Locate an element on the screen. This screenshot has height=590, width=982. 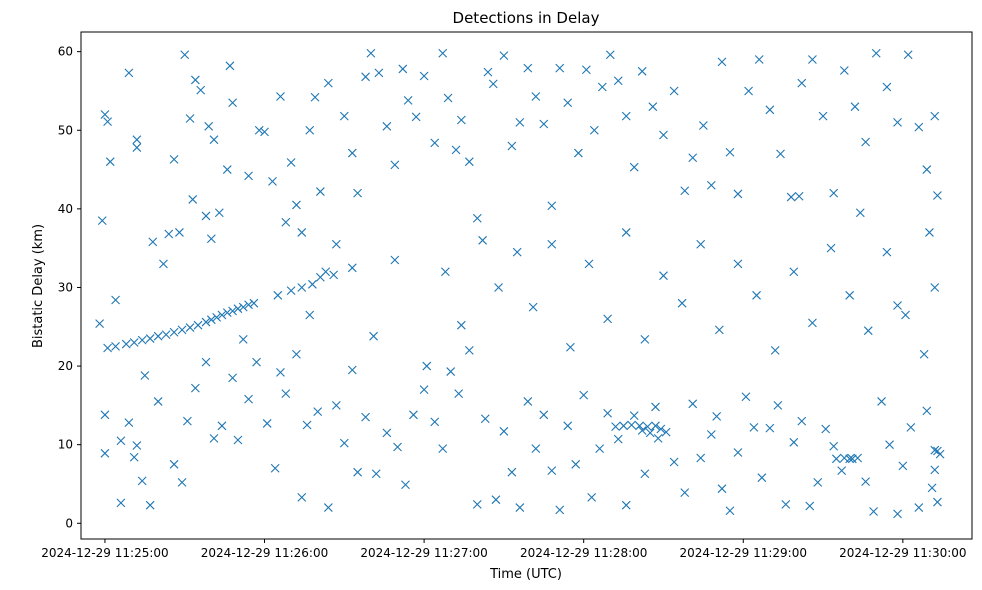
y-tick-label: 60 is located at coordinates (65, 52).